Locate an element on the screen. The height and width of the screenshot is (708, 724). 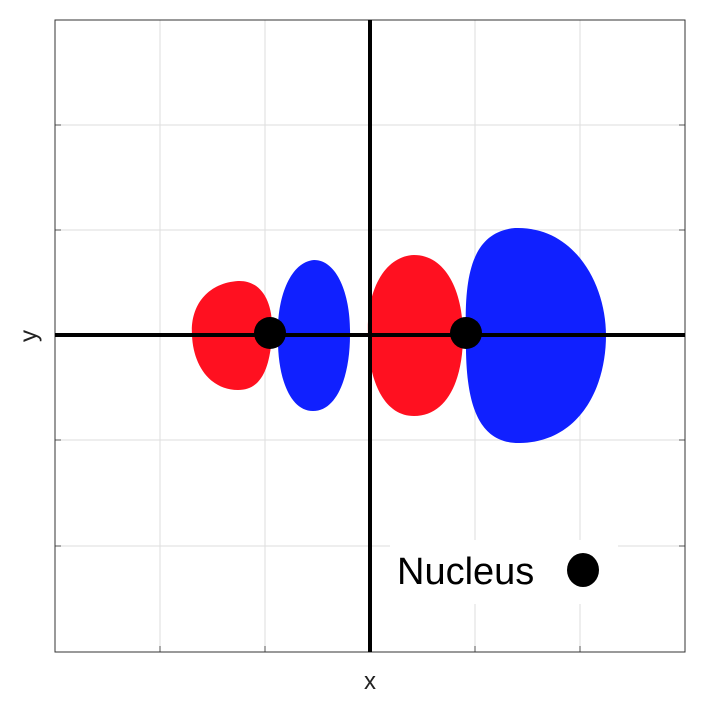
nucleus-left is located at coordinates (270, 333).